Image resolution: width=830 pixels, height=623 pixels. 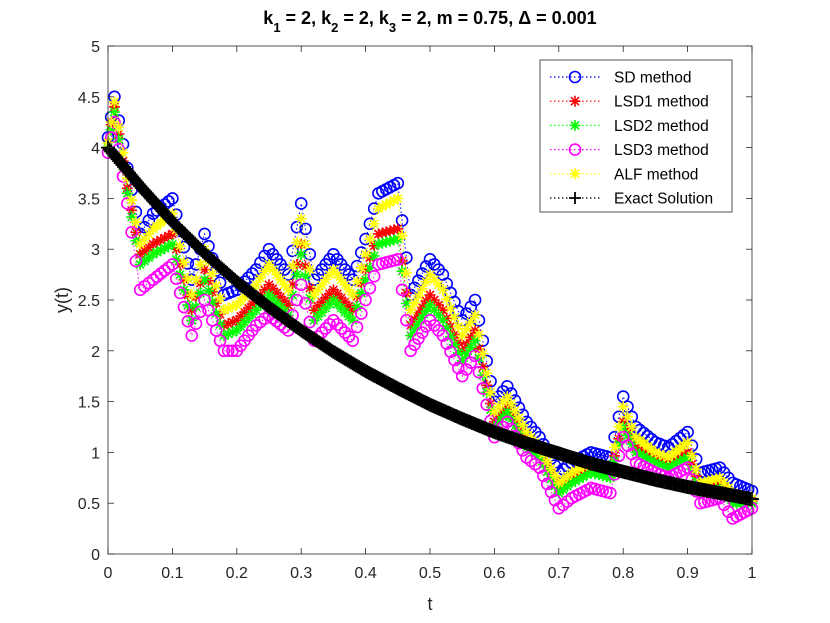 I want to click on y-tick-label: 3, so click(x=95, y=250).